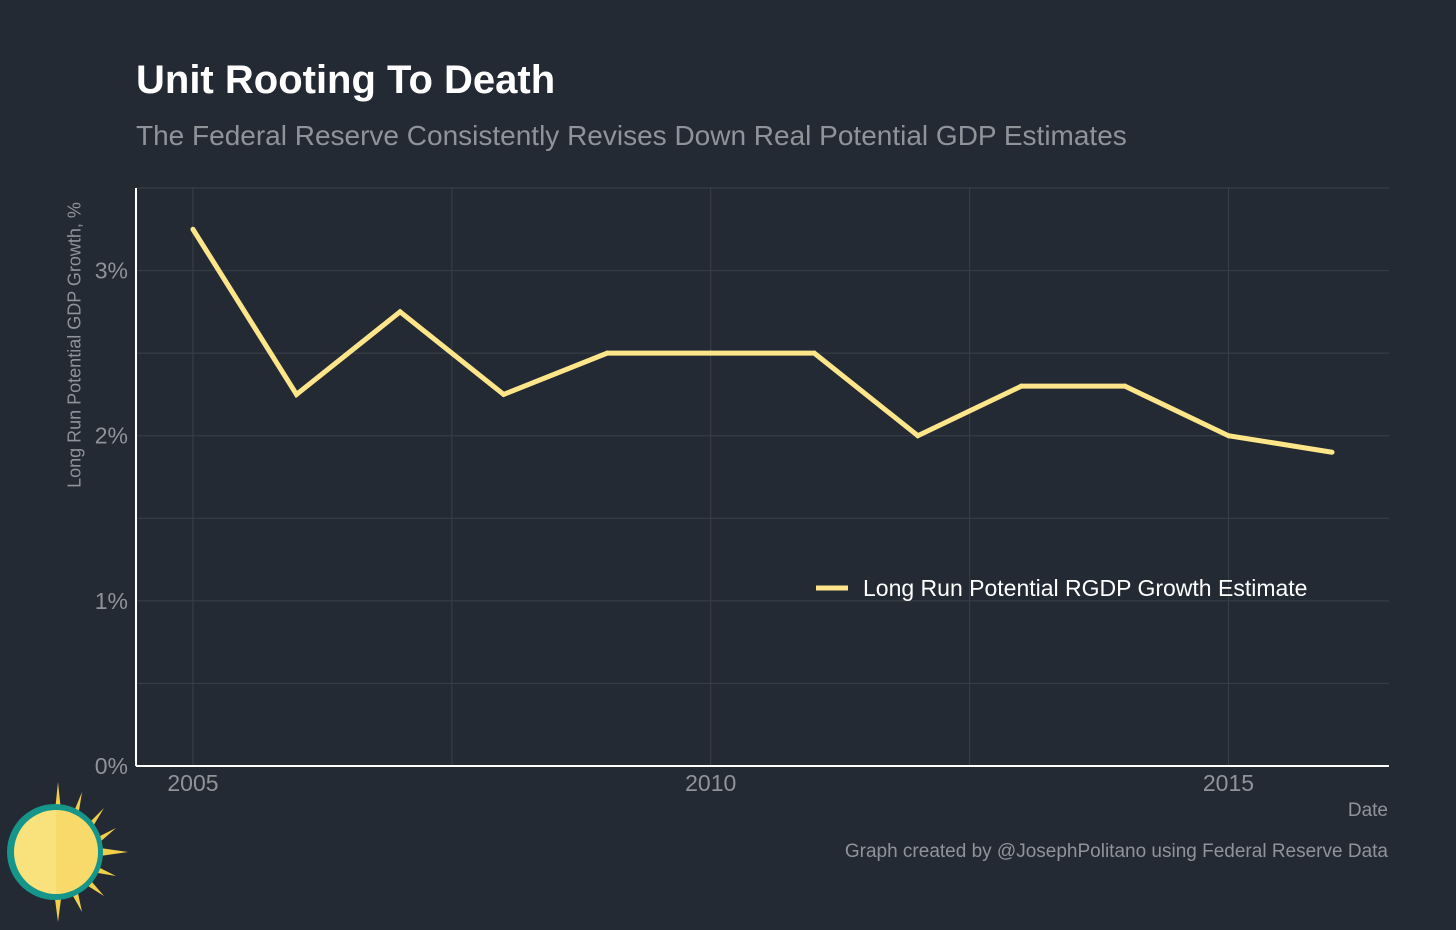  What do you see at coordinates (111, 601) in the screenshot?
I see `y-tick-label: 1%` at bounding box center [111, 601].